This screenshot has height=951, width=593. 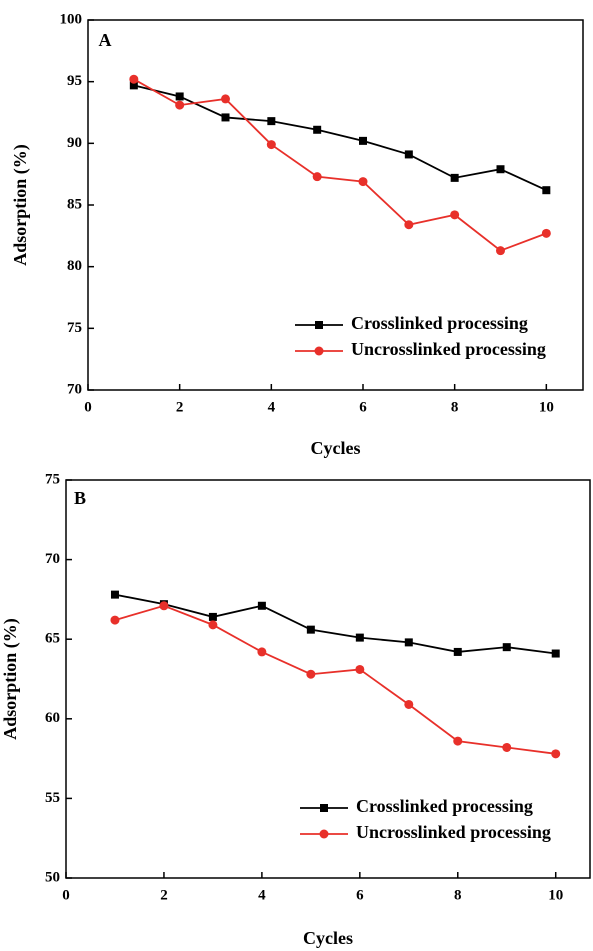 I want to click on y-tick-label: 100, so click(x=71, y=19).